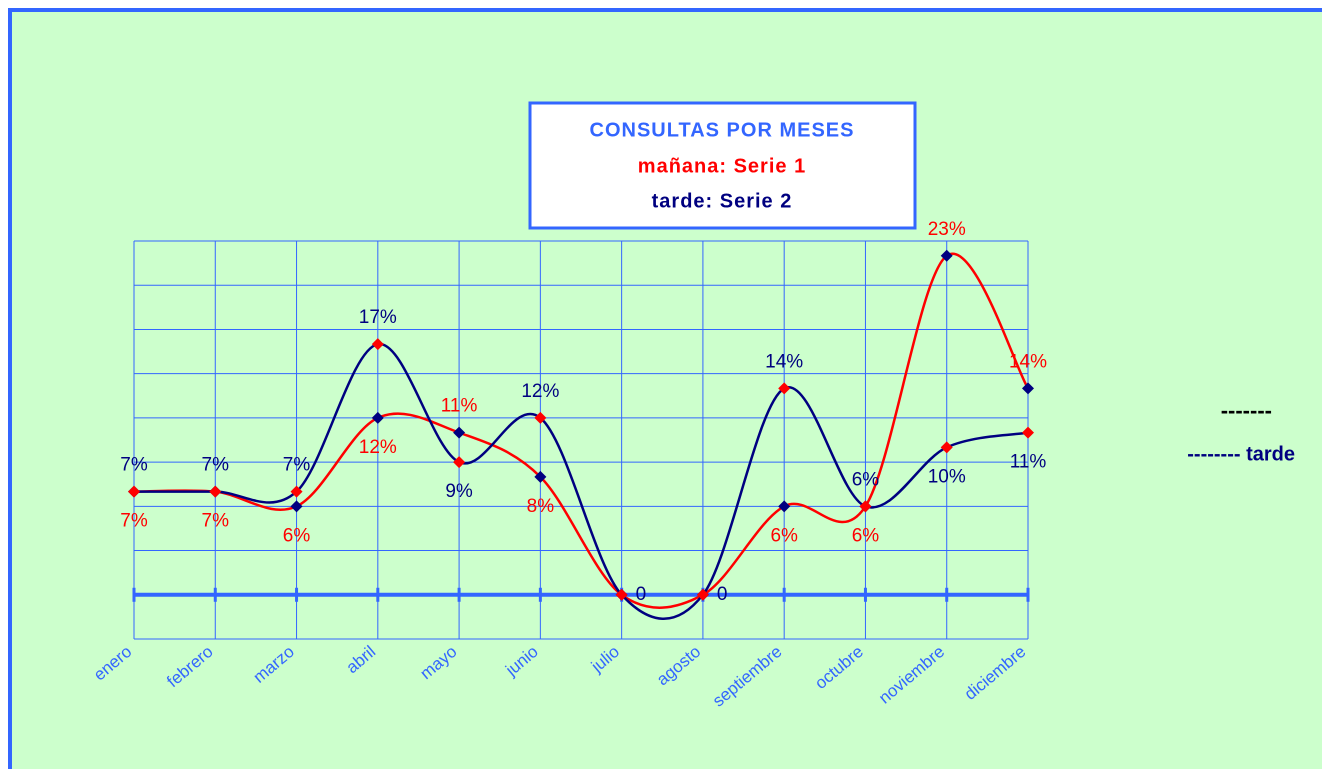 Image resolution: width=1322 pixels, height=774 pixels. I want to click on data-label: 23%, so click(947, 229).